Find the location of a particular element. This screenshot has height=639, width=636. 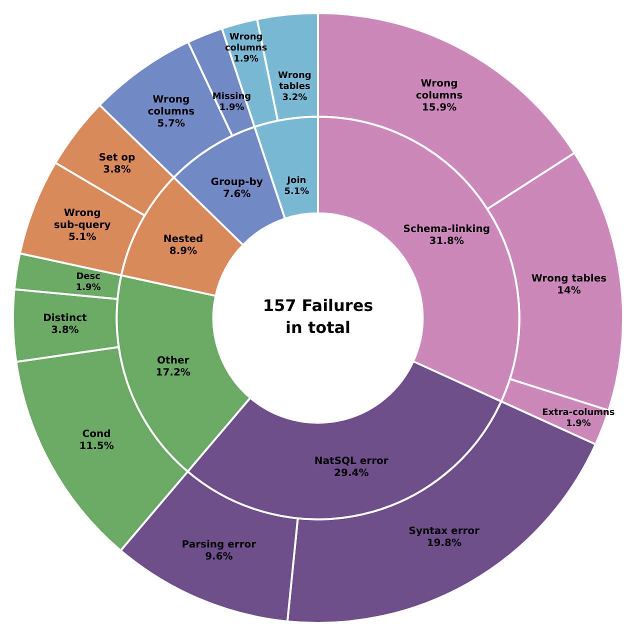

slice-label: Cond is located at coordinates (96, 434).